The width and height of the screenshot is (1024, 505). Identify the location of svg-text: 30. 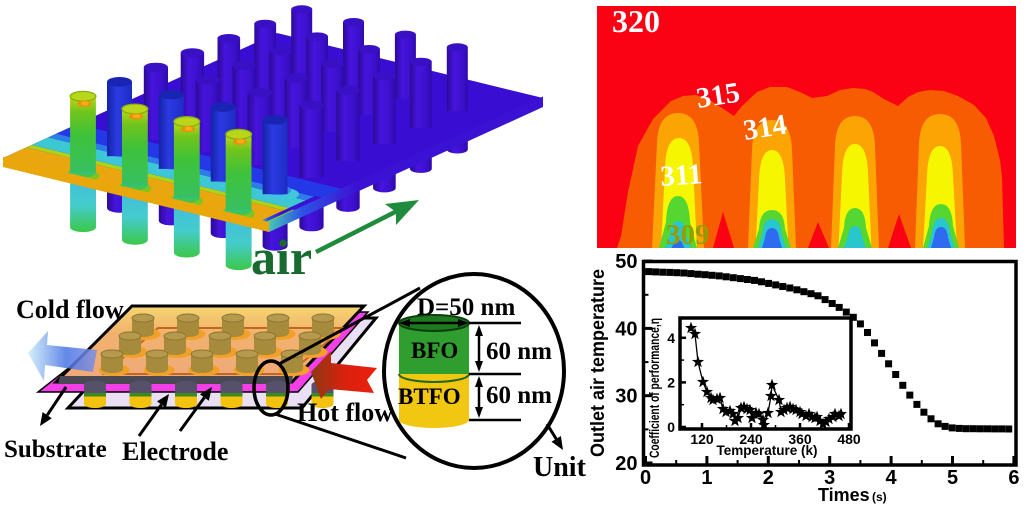
(626, 397).